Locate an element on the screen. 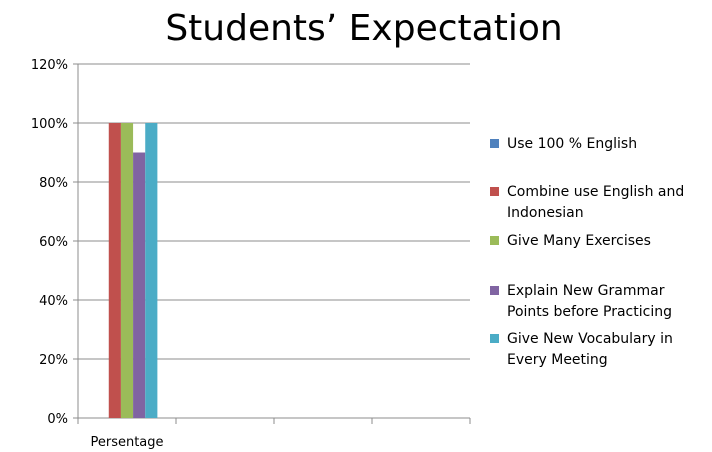  y-tick-label: 100% is located at coordinates (49, 124).